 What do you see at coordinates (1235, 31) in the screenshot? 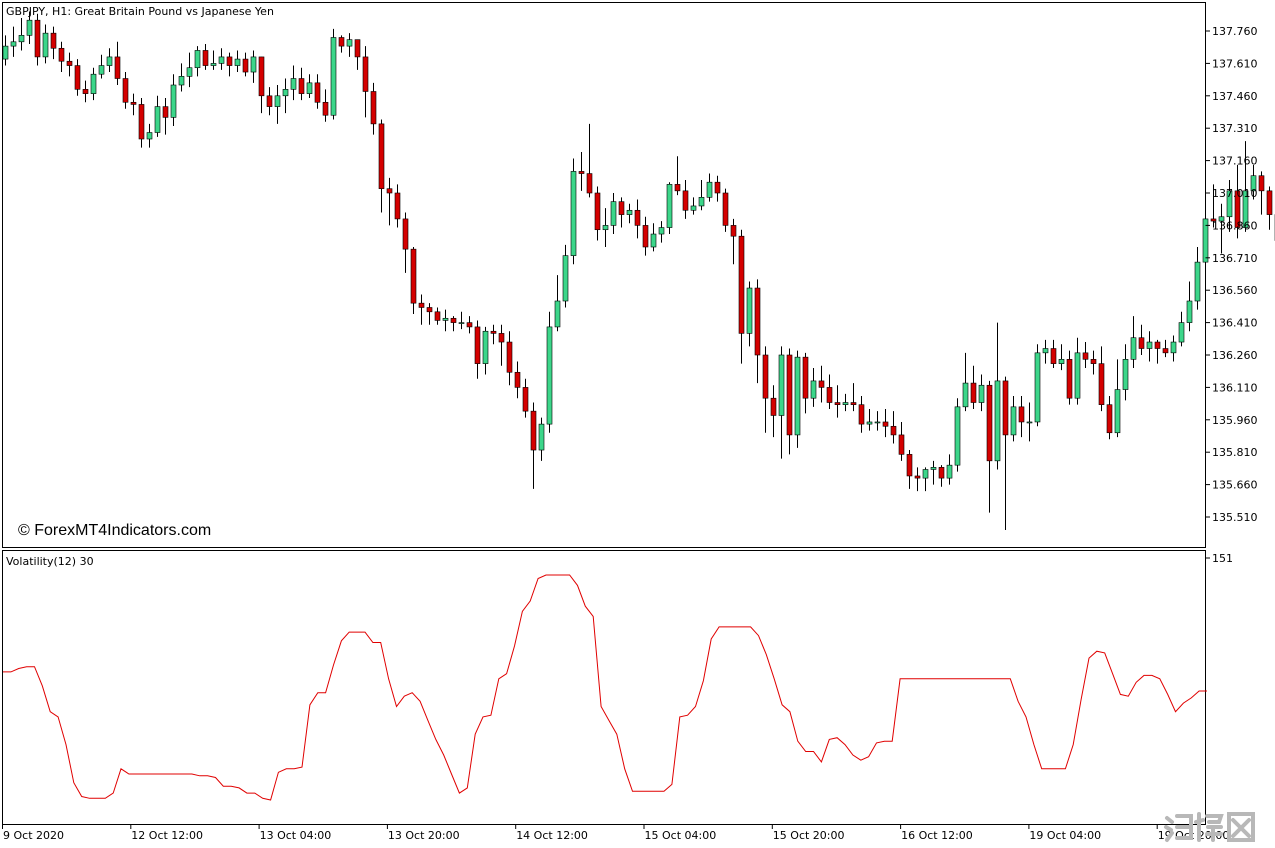
I see `price-tick-label: 137.760` at bounding box center [1235, 31].